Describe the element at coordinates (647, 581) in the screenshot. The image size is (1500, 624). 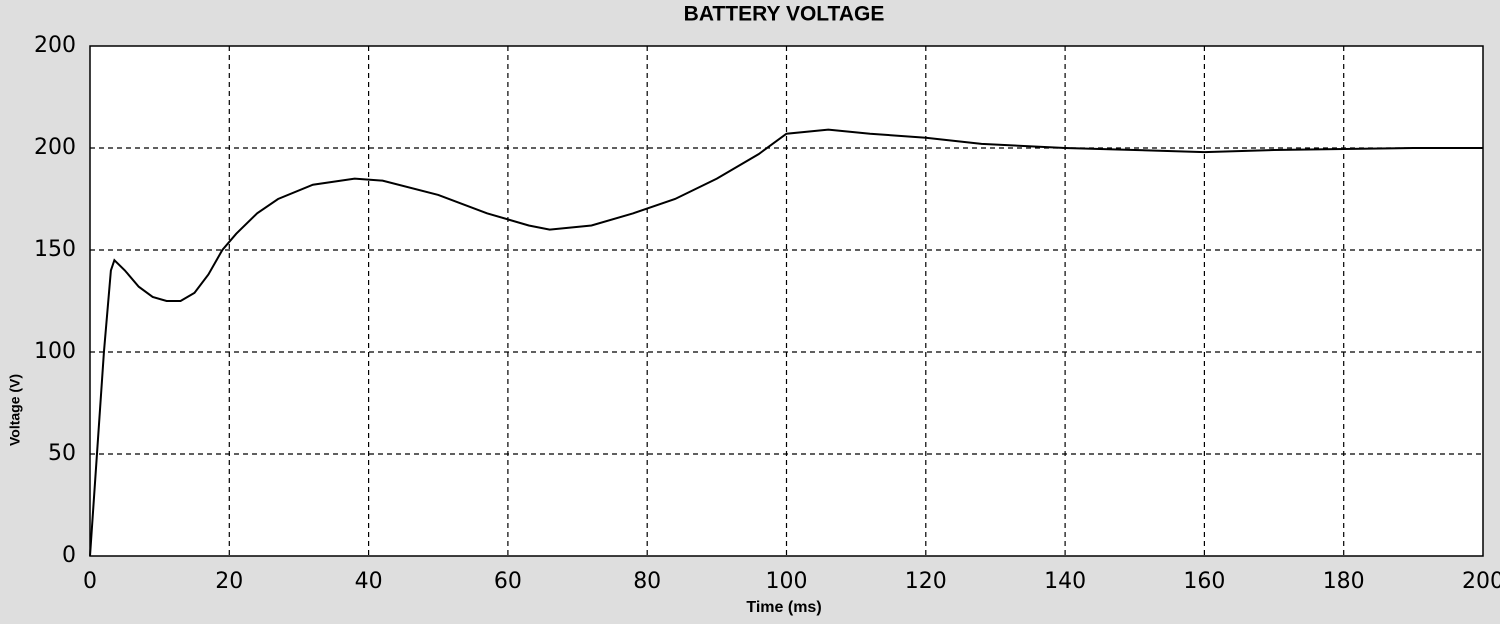
I see `x-tick-label: 80` at that location.